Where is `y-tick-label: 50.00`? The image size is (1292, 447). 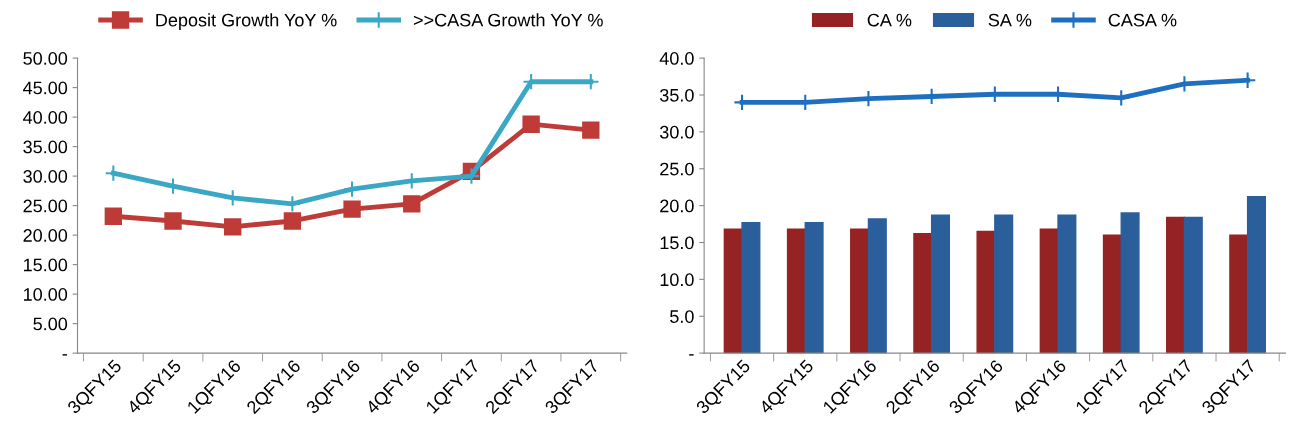
y-tick-label: 50.00 is located at coordinates (45, 58).